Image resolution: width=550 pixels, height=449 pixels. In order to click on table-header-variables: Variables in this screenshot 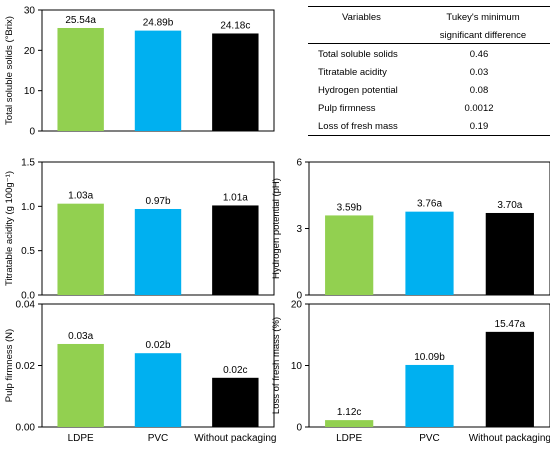, I will do `click(361, 17)`.